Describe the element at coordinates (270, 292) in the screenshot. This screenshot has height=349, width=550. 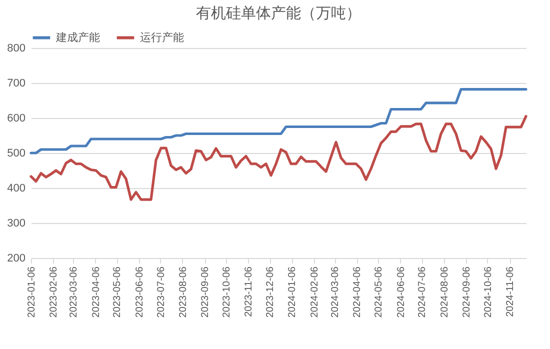
I see `x-tick-label: 2023-12-06` at that location.